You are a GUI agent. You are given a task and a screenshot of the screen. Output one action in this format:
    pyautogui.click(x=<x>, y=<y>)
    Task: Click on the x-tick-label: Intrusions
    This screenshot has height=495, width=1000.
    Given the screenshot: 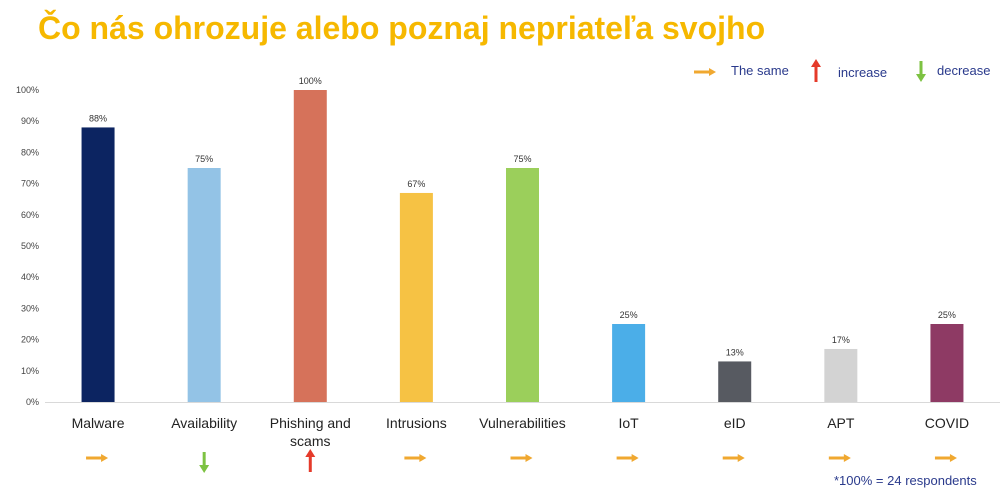 What is the action you would take?
    pyautogui.click(x=416, y=423)
    